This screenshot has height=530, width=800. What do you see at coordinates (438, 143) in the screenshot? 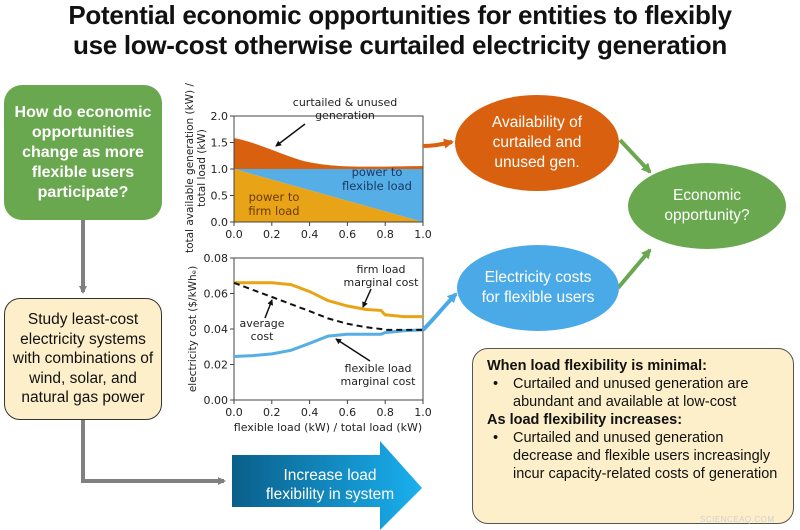
I see `arrow-chart-to-availability` at bounding box center [438, 143].